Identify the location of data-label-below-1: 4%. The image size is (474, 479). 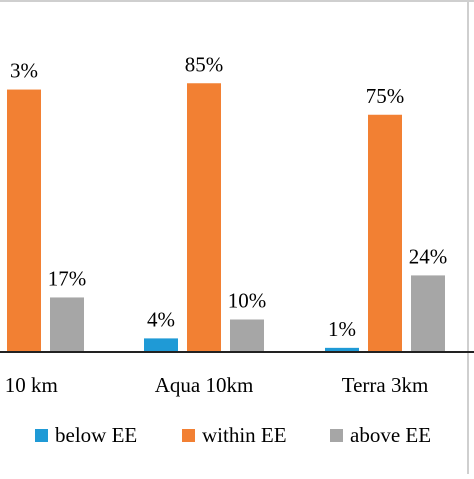
(161, 319).